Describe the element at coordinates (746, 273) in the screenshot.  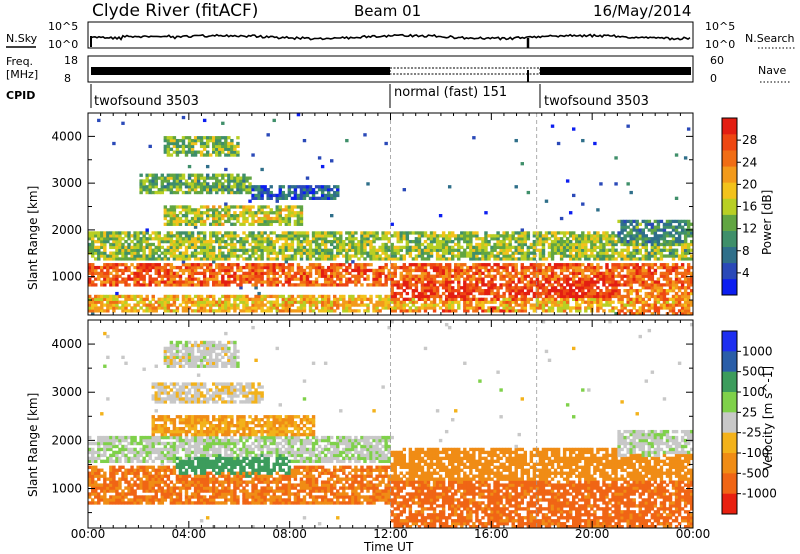
I see `colorbar-tick-label: 4` at that location.